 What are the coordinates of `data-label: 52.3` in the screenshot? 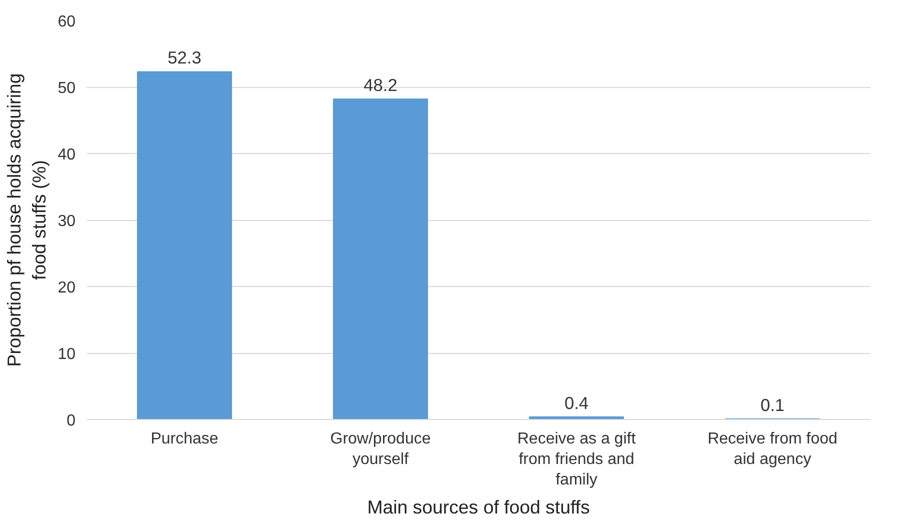 It's located at (185, 58).